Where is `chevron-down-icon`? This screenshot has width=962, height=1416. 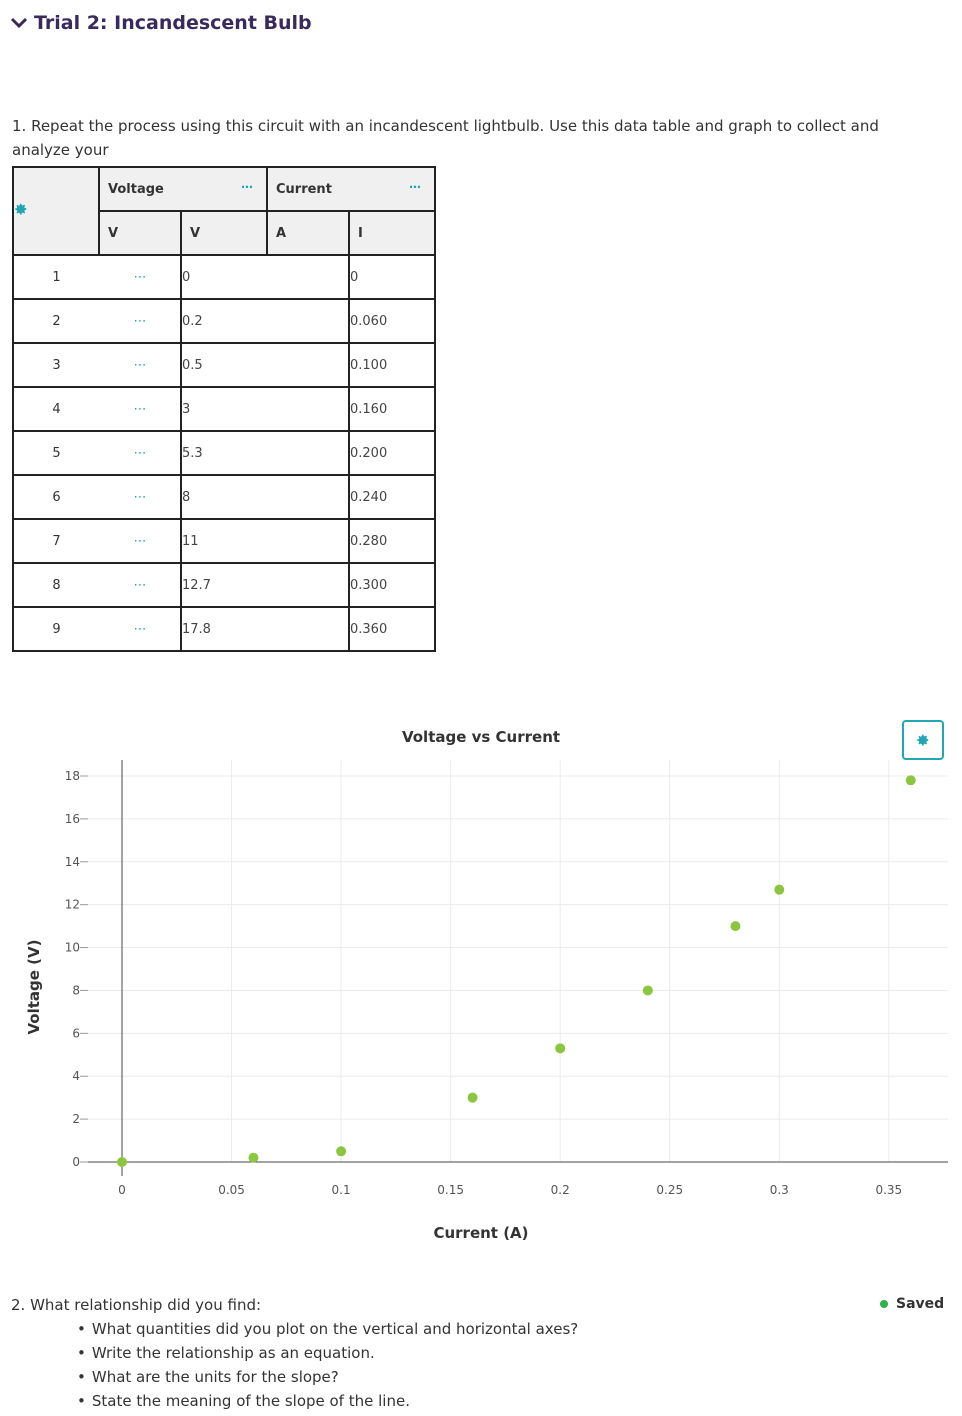
chevron-down-icon is located at coordinates (19, 23).